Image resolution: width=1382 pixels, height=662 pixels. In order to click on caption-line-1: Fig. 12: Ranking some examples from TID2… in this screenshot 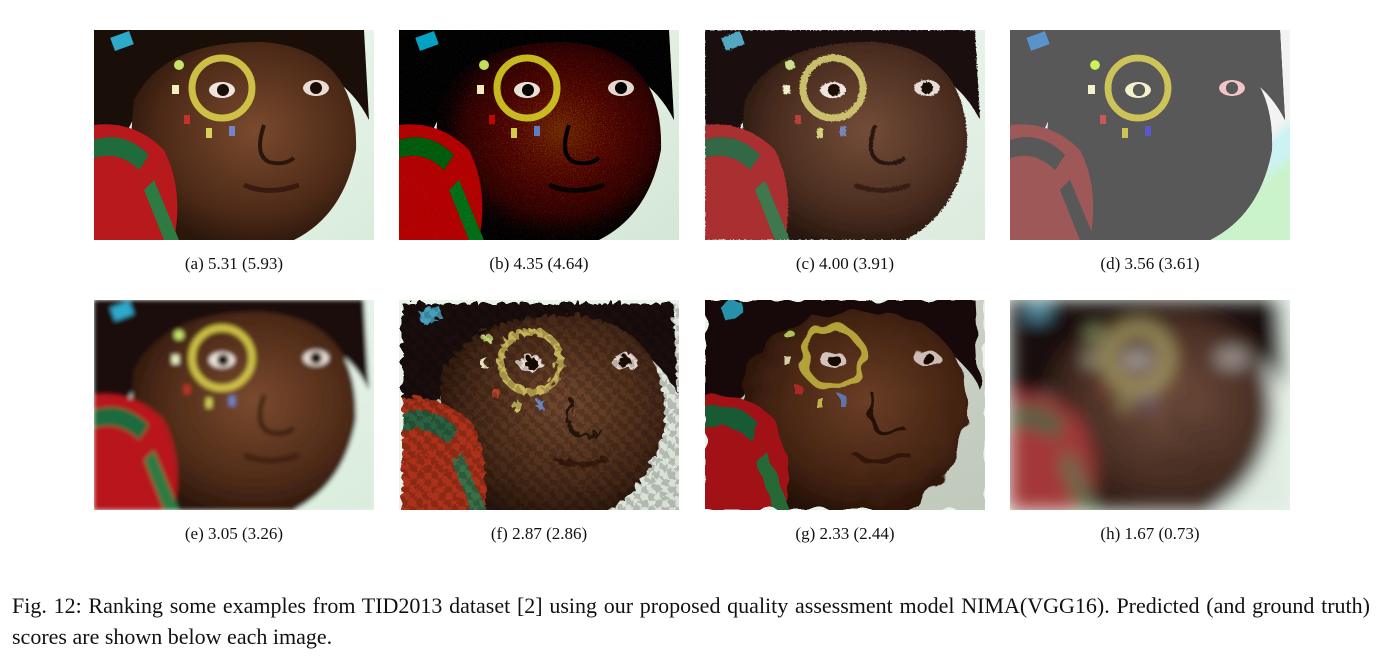, I will do `click(561, 605)`.